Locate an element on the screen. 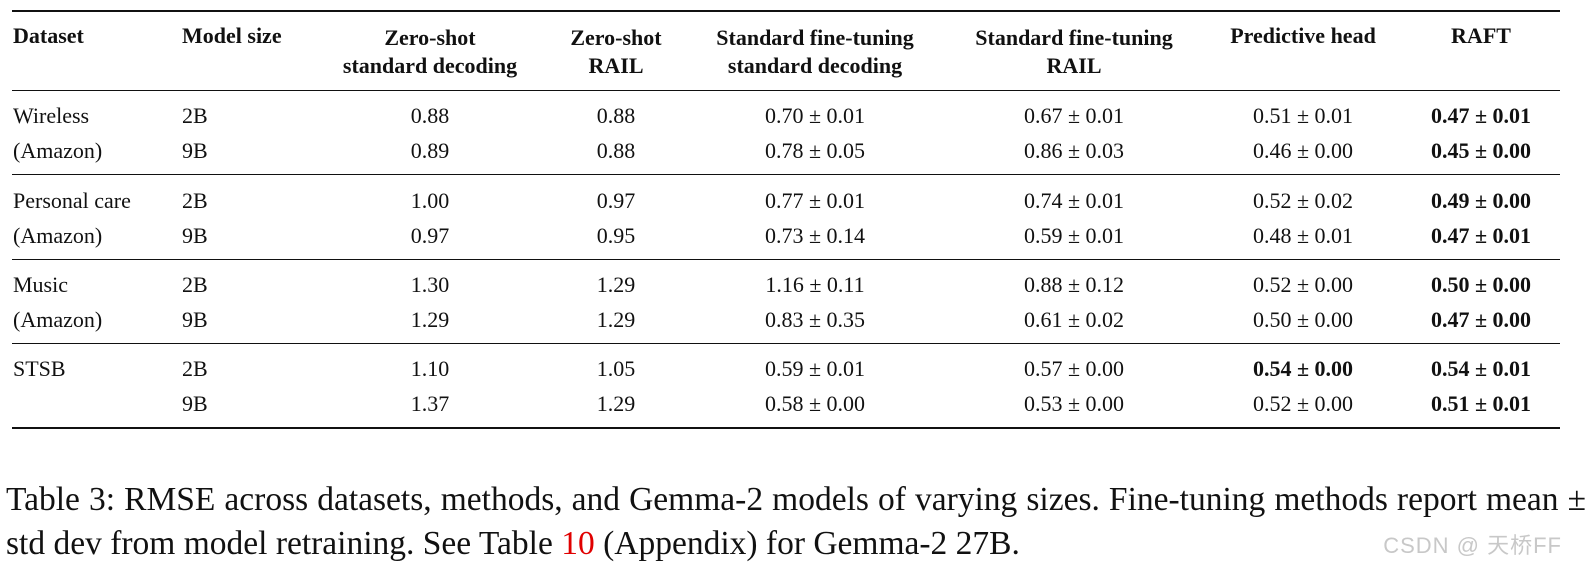 This screenshot has height=579, width=1594. cell-zs-rail: 1.05 is located at coordinates (616, 368).